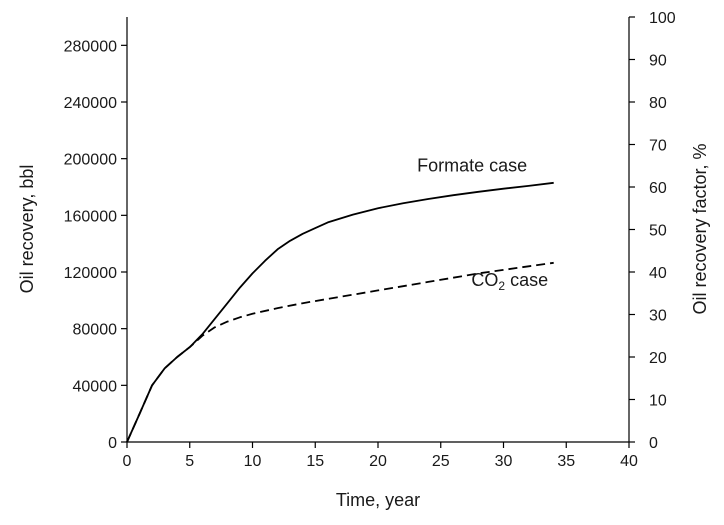 The height and width of the screenshot is (525, 724). I want to click on y-tick-label: 80000, so click(95, 330).